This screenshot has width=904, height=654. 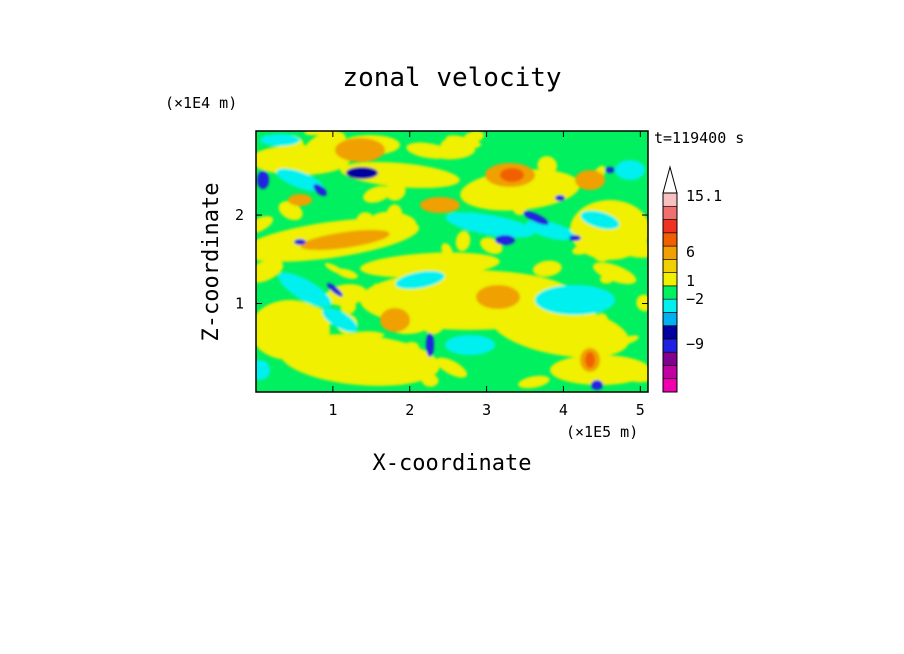 What do you see at coordinates (690, 252) in the screenshot?
I see `colorbar-label: 6` at bounding box center [690, 252].